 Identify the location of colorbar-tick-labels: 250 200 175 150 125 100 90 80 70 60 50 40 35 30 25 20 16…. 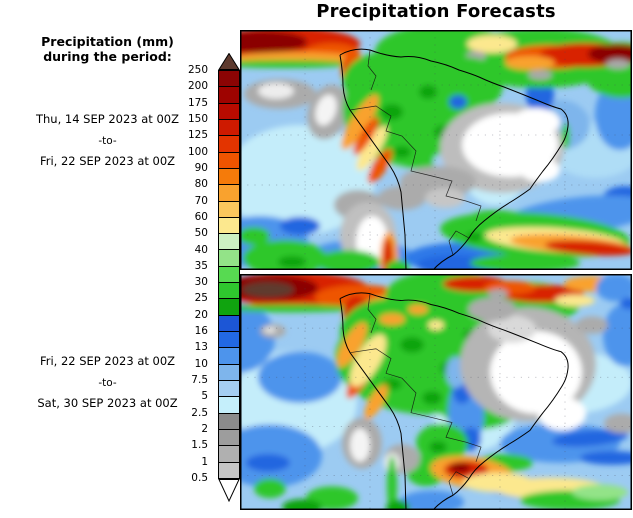
(191, 268).